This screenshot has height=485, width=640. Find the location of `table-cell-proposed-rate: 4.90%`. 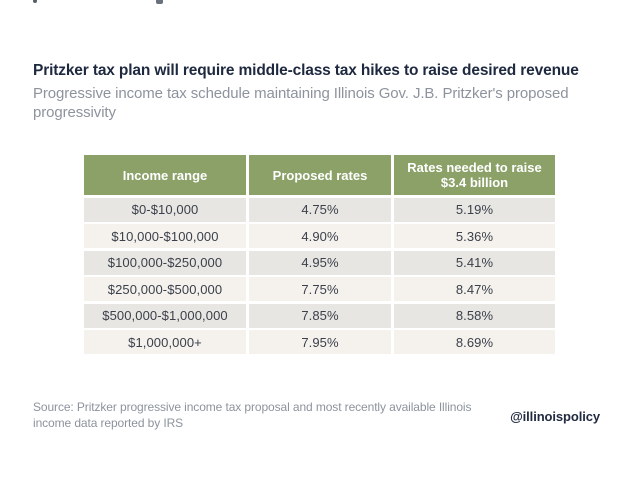

table-cell-proposed-rate: 4.90% is located at coordinates (320, 236).